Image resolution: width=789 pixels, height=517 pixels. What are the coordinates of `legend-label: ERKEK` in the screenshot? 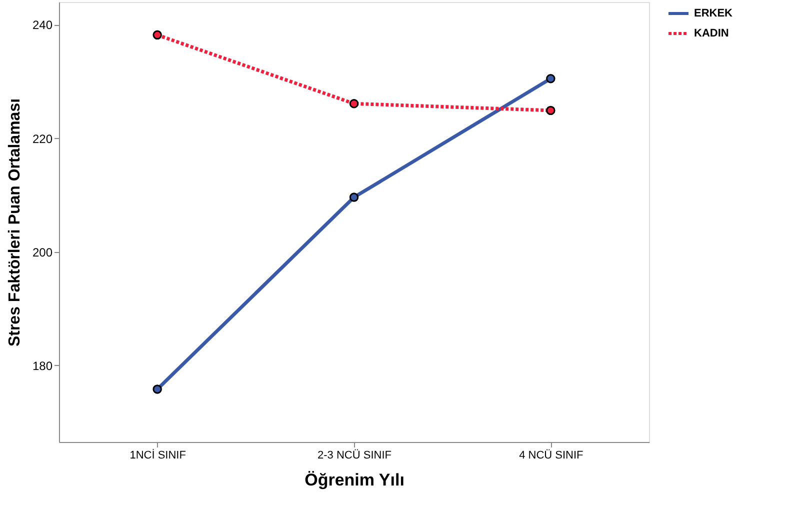 It's located at (713, 14).